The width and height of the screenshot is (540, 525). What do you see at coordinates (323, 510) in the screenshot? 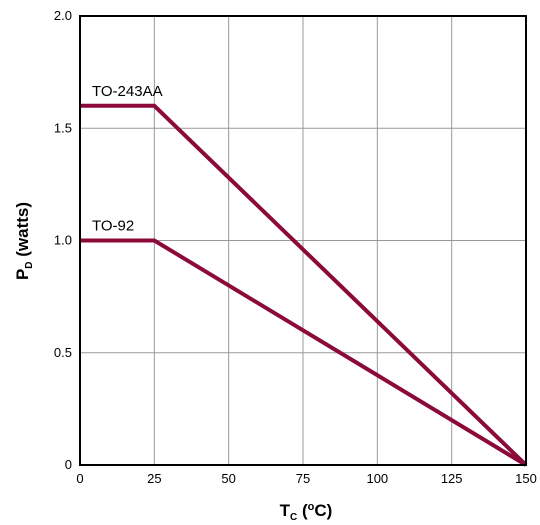
I see `x-axis-label-unit: C)` at bounding box center [323, 510].